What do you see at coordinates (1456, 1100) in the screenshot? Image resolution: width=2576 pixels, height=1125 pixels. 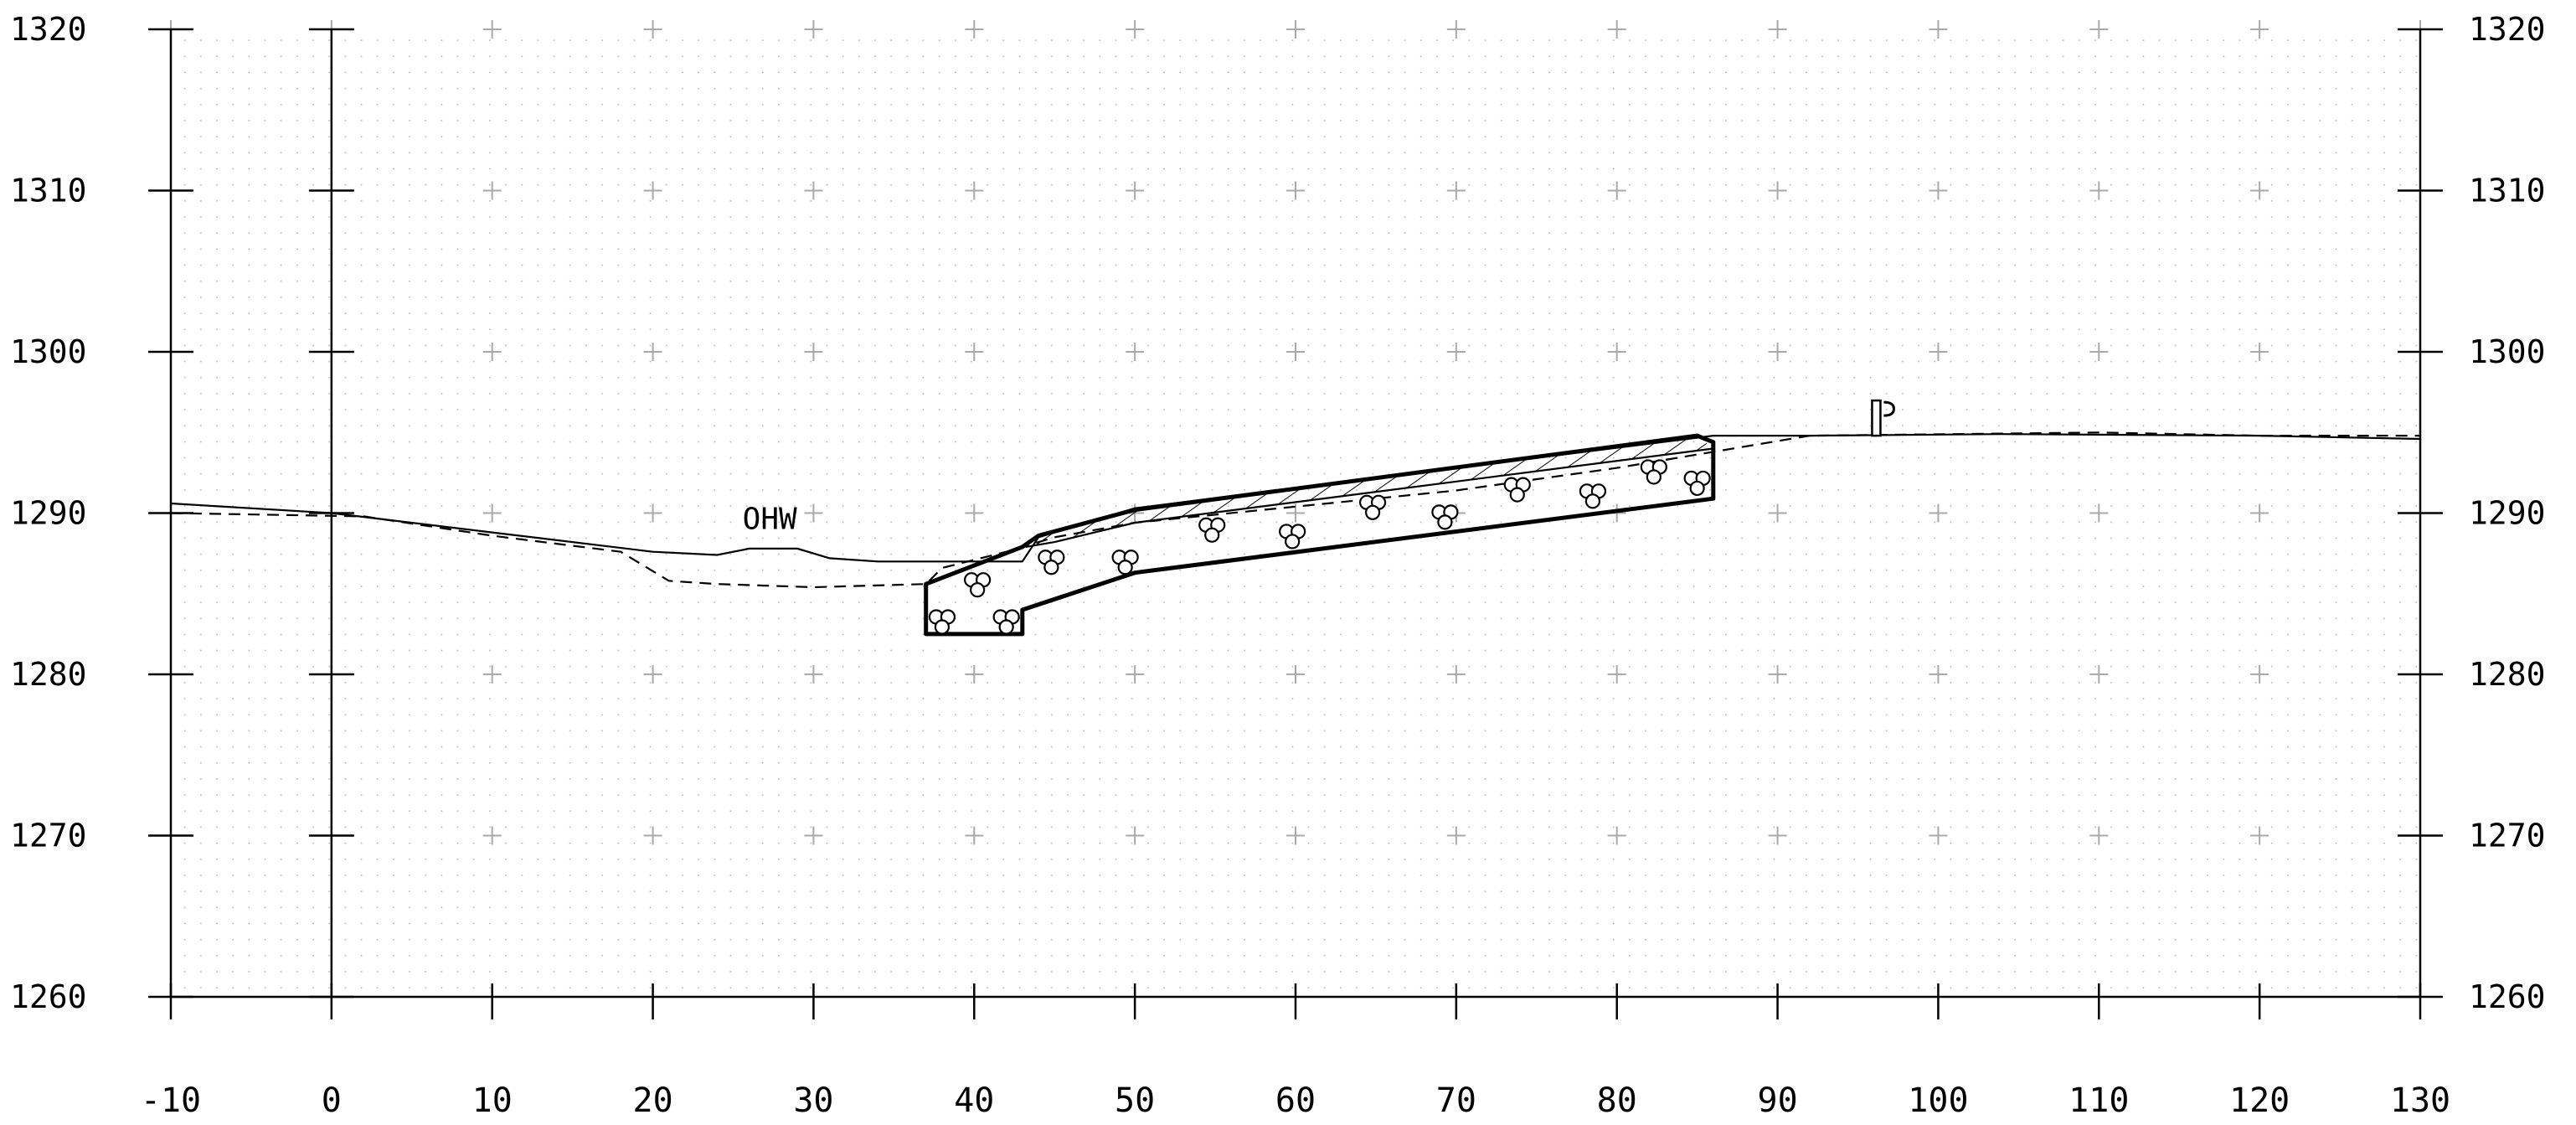 I see `x-tick-label: 70` at bounding box center [1456, 1100].